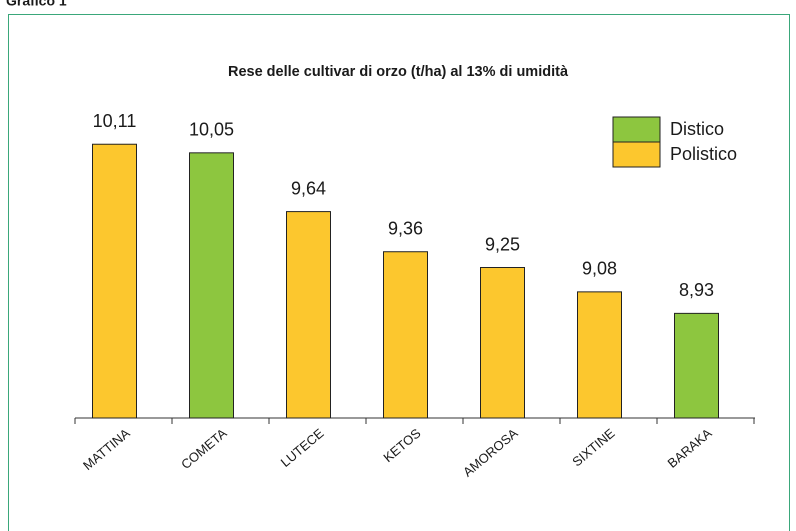 The width and height of the screenshot is (796, 531). Describe the element at coordinates (115, 121) in the screenshot. I see `value-label: 10,11` at that location.